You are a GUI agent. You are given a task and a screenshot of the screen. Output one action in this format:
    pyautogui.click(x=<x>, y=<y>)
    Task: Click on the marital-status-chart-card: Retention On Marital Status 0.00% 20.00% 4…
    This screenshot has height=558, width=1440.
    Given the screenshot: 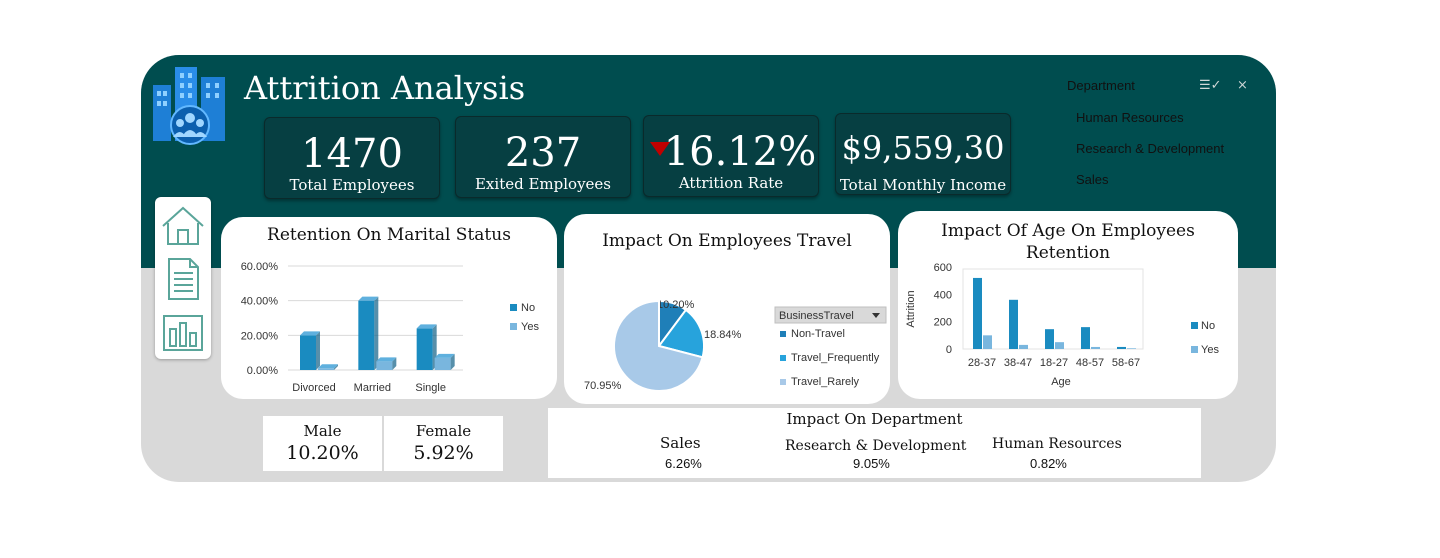 What is the action you would take?
    pyautogui.click(x=389, y=308)
    